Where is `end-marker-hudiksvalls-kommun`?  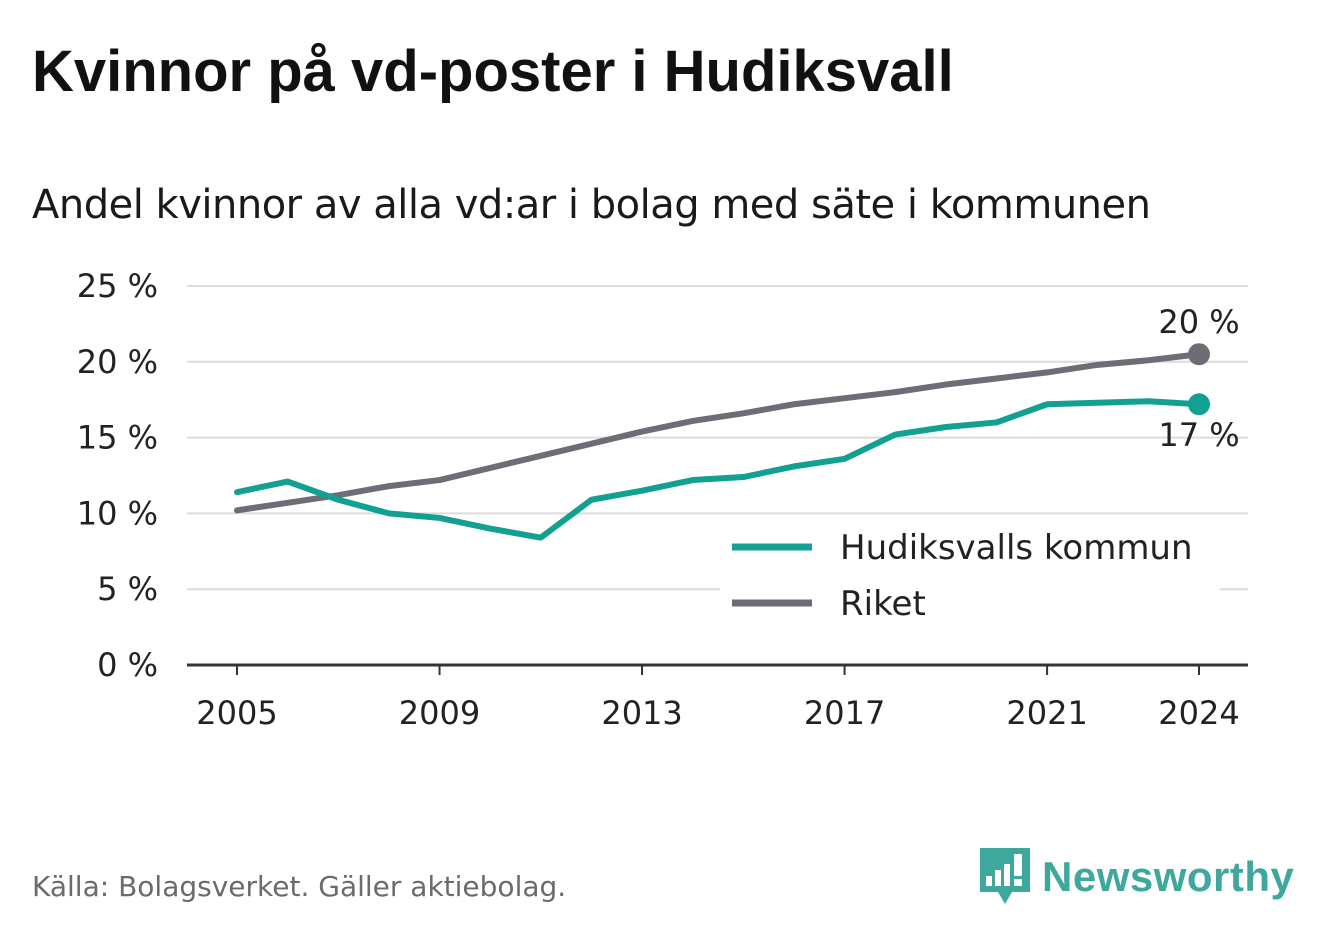 end-marker-hudiksvalls-kommun is located at coordinates (1199, 404).